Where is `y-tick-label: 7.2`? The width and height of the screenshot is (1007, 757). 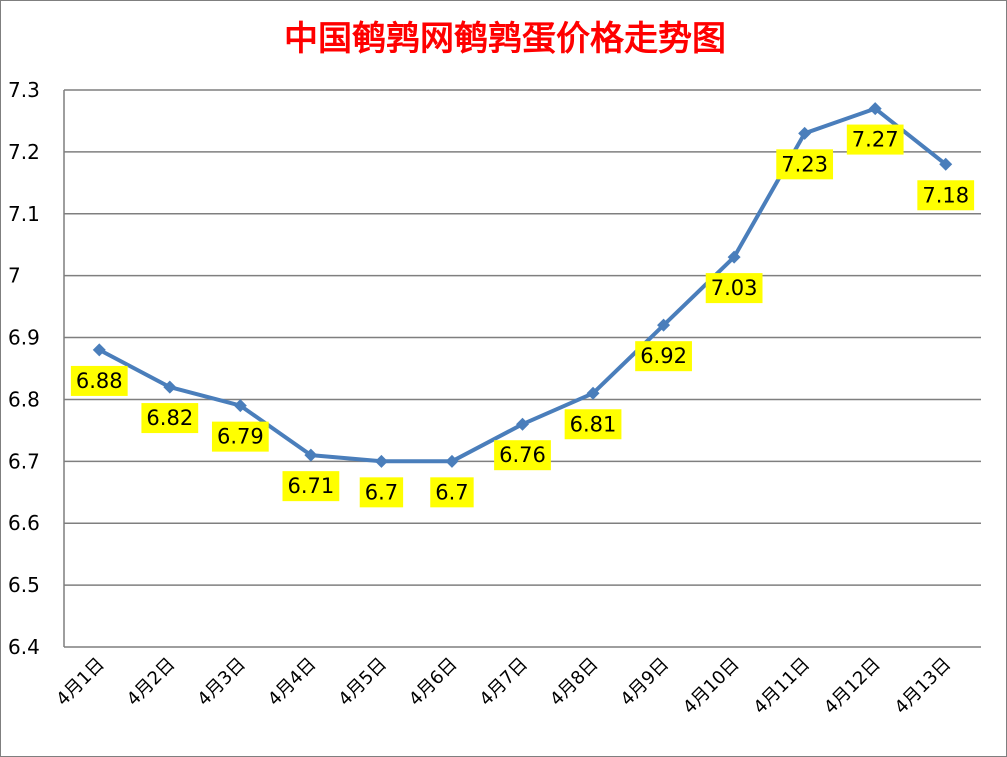 y-tick-label: 7.2 is located at coordinates (24, 152).